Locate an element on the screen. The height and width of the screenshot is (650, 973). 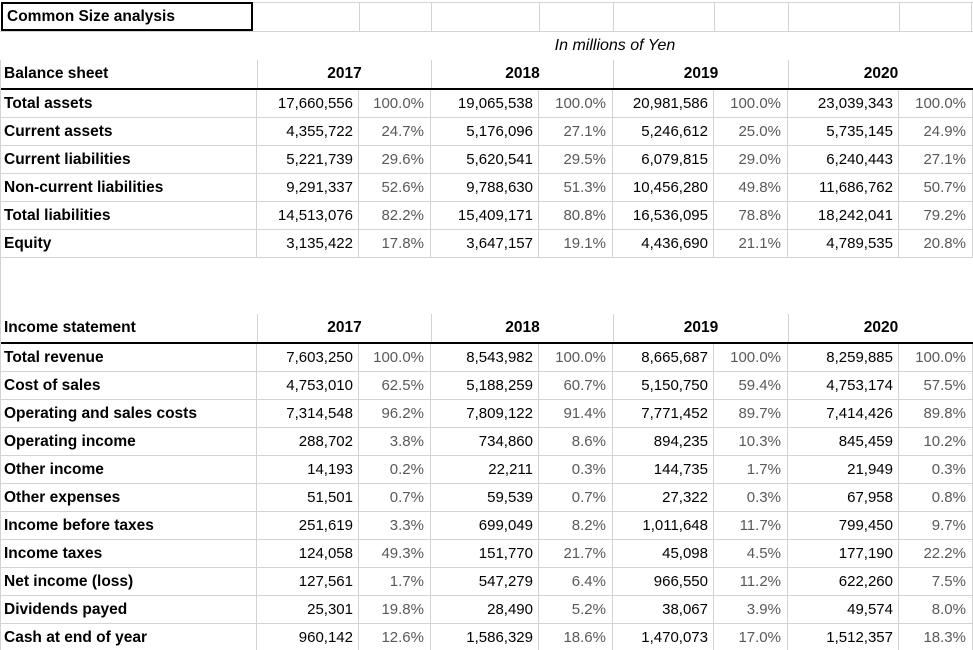
value-cell: 5,188,259 is located at coordinates (485, 385).